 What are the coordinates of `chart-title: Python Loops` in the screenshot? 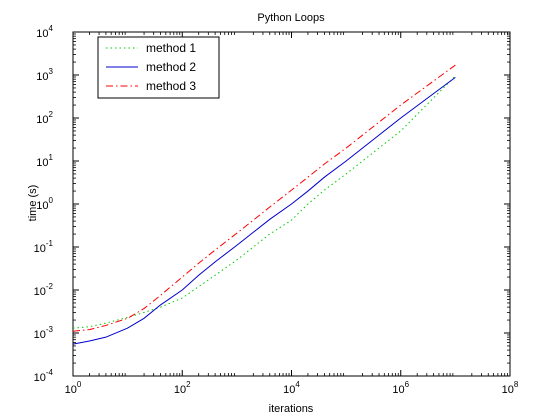 It's located at (291, 18).